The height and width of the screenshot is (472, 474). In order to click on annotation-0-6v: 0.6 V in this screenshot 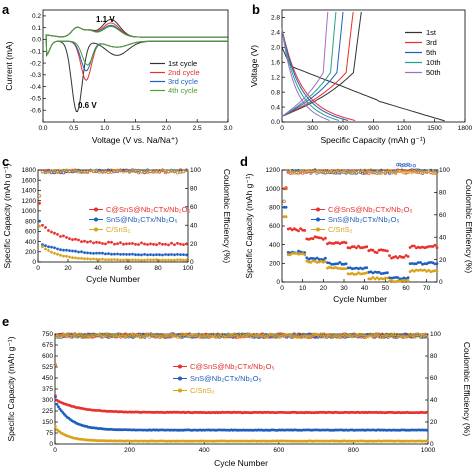, I will do `click(87, 105)`.